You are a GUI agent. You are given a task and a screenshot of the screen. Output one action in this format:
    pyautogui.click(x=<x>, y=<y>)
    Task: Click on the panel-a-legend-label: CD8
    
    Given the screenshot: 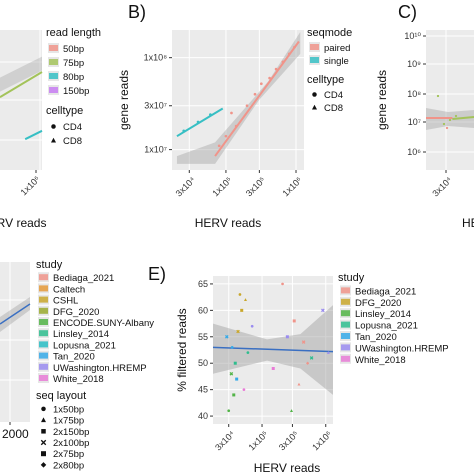 What is the action you would take?
    pyautogui.click(x=72, y=141)
    